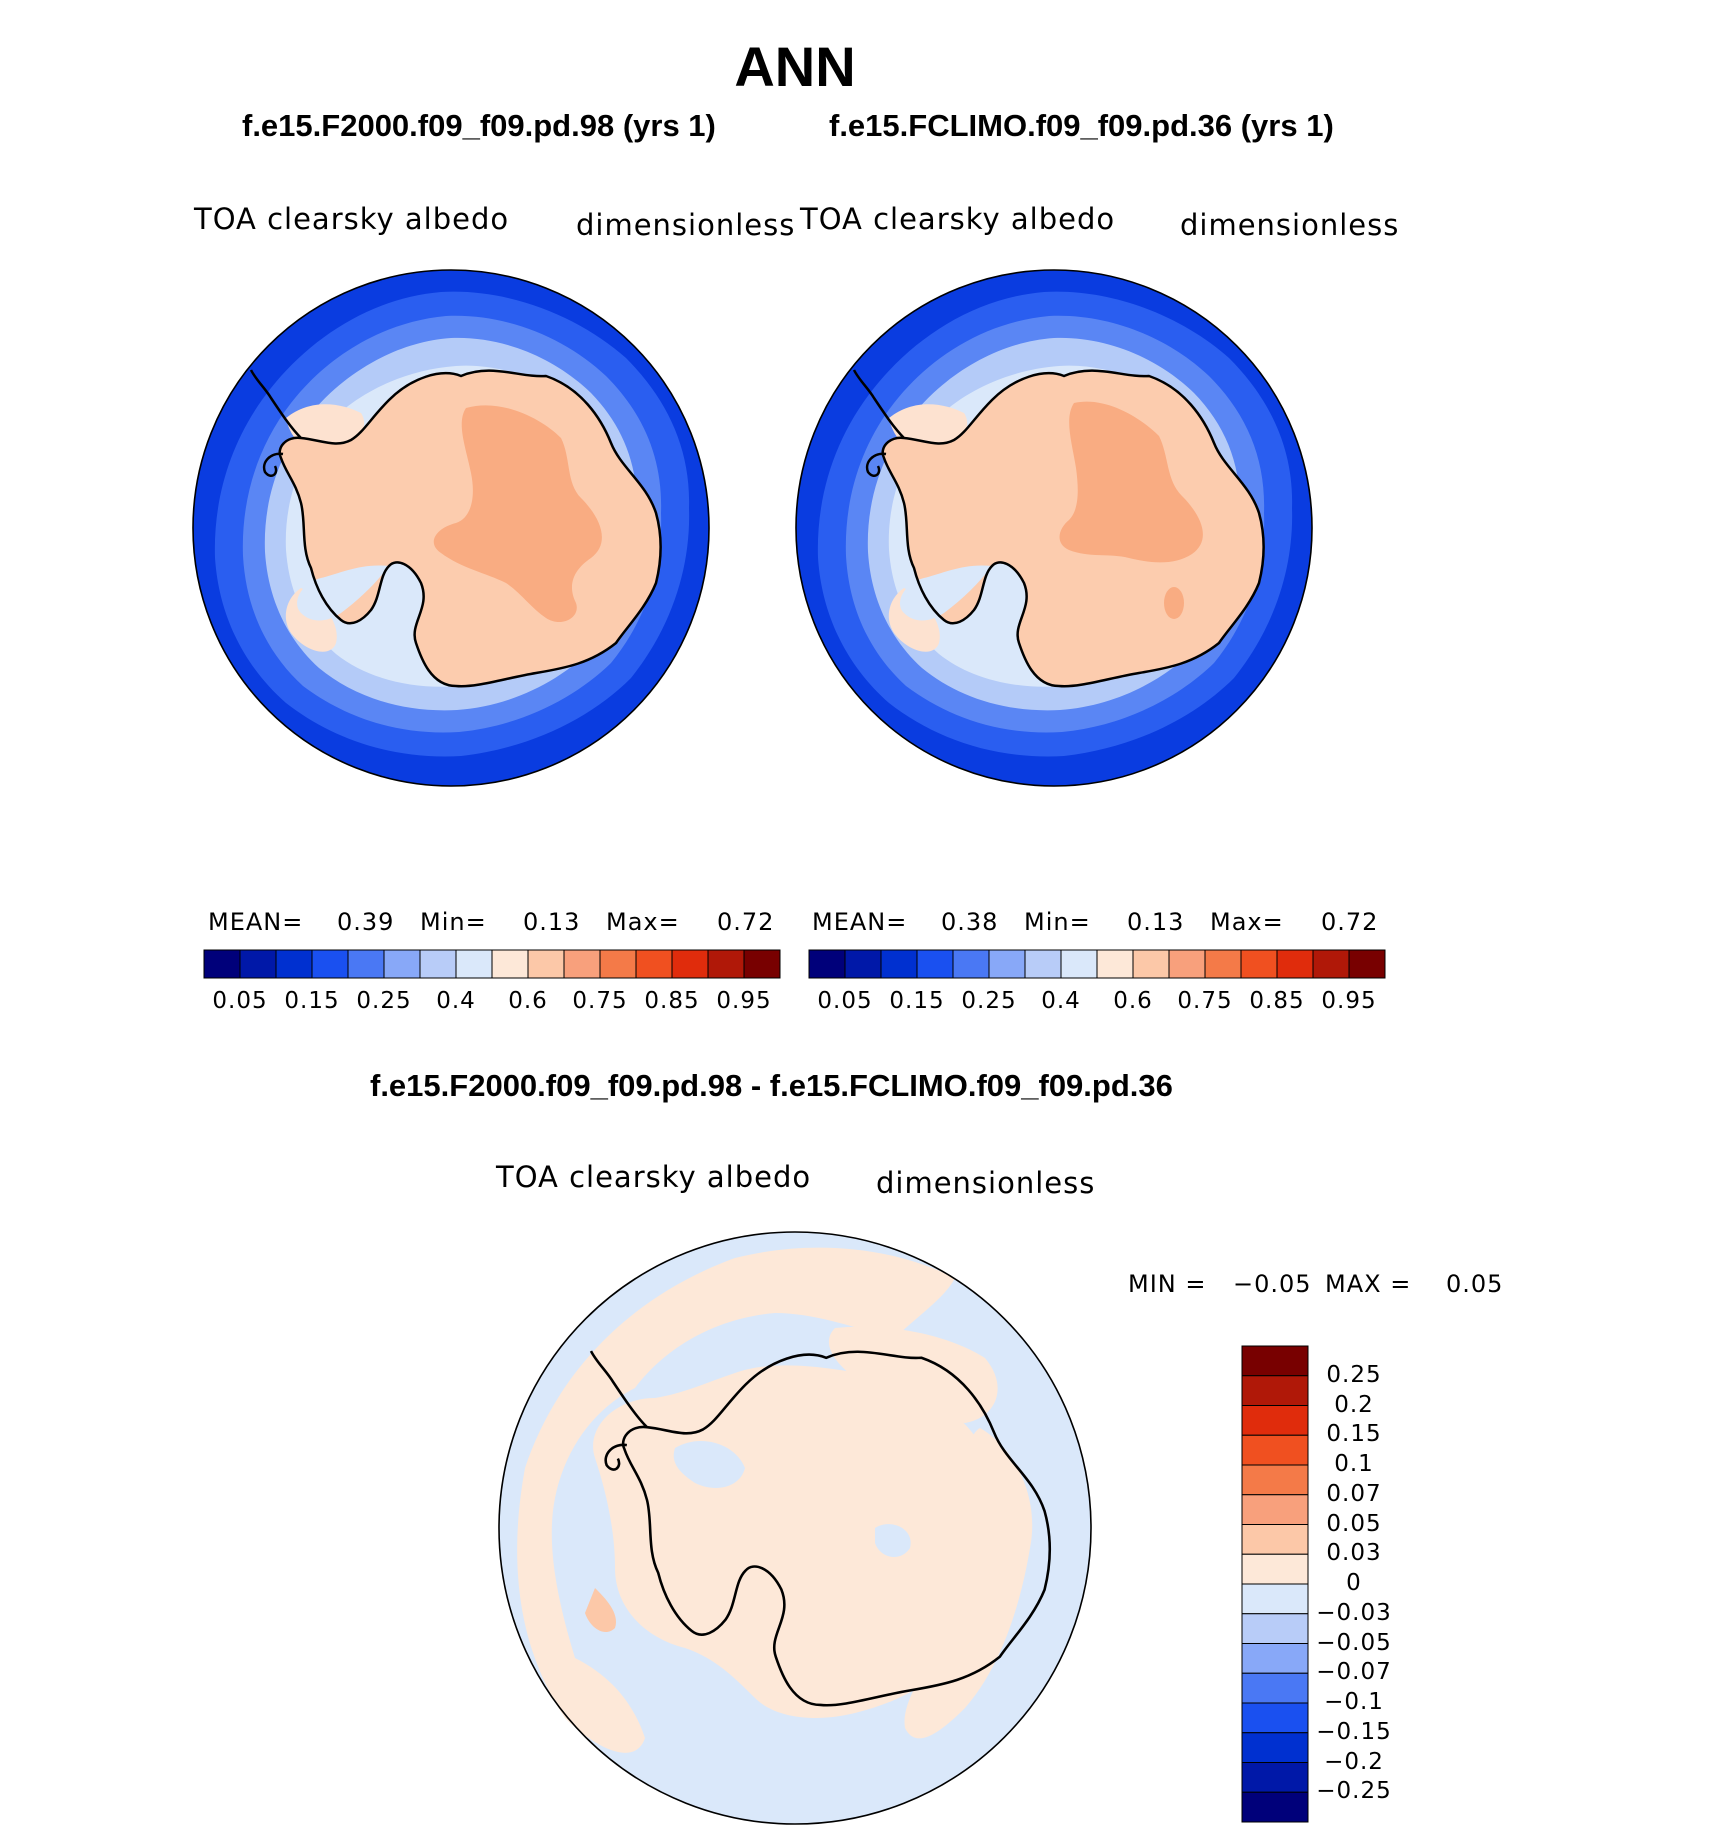 The image size is (1710, 1839). What do you see at coordinates (1354, 1761) in the screenshot?
I see `colorbar-tick-label: −0.2` at bounding box center [1354, 1761].